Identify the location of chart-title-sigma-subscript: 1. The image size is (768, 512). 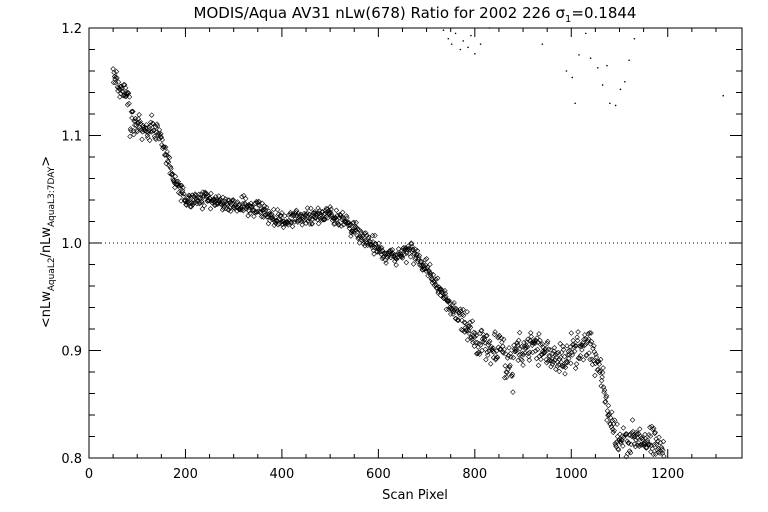
(568, 19).